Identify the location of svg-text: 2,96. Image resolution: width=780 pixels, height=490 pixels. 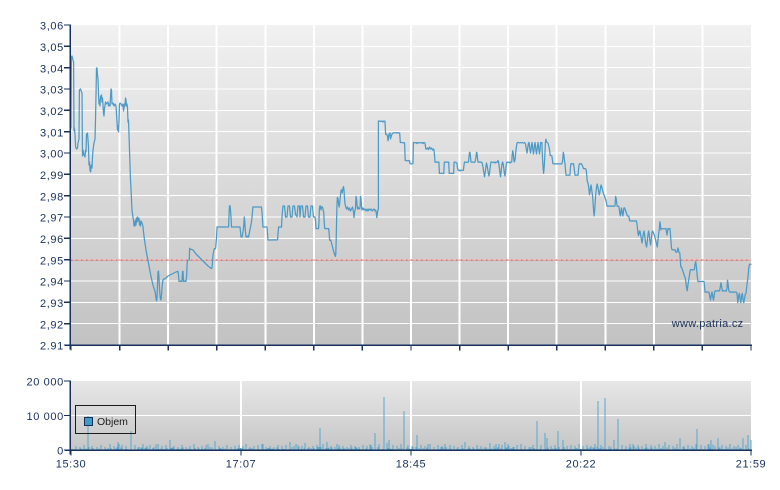
(52, 240).